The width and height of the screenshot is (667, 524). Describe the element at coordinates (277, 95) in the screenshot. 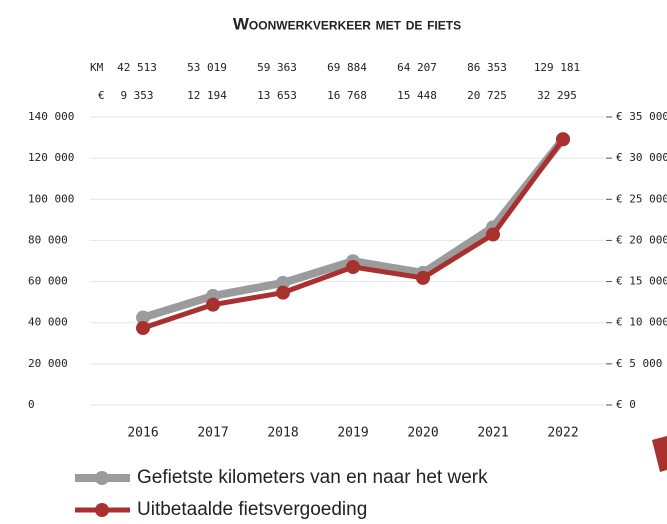

I see `value-label: 13 653` at that location.